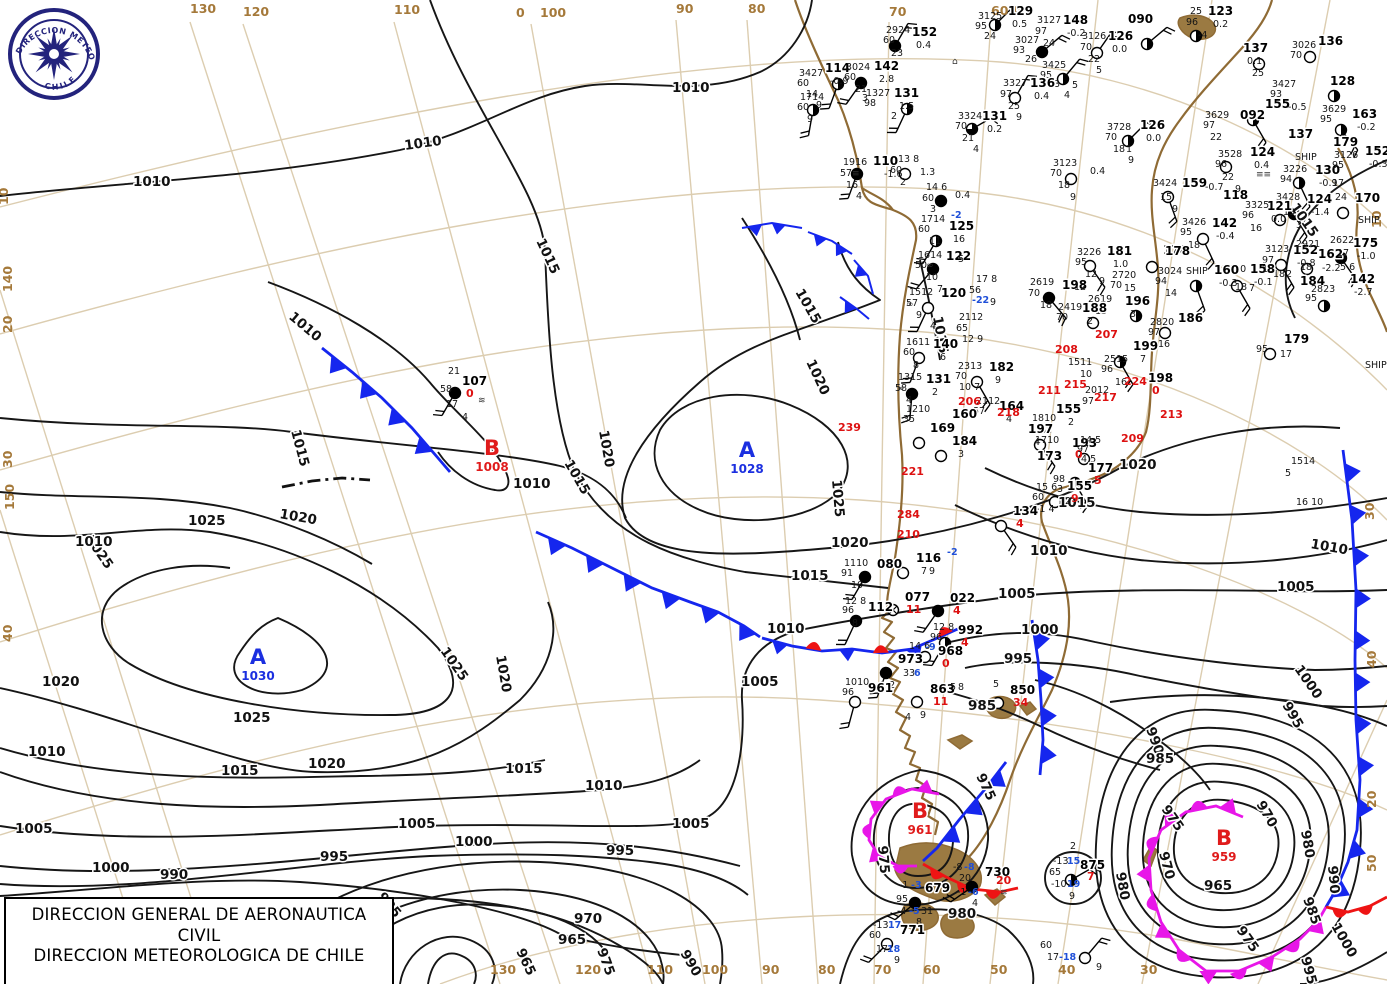 The height and width of the screenshot is (984, 1387). What do you see at coordinates (1366, 127) in the screenshot?
I see `station-data-label: -0.2` at bounding box center [1366, 127].